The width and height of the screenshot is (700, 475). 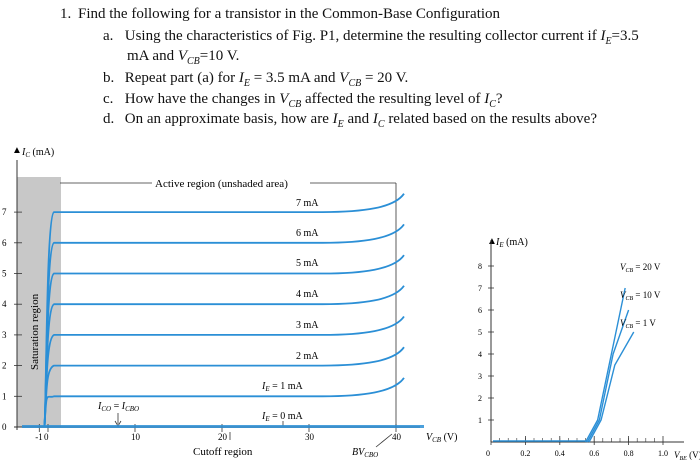 I want to click on curve-label-3ma: 3 mA, so click(x=307, y=325).